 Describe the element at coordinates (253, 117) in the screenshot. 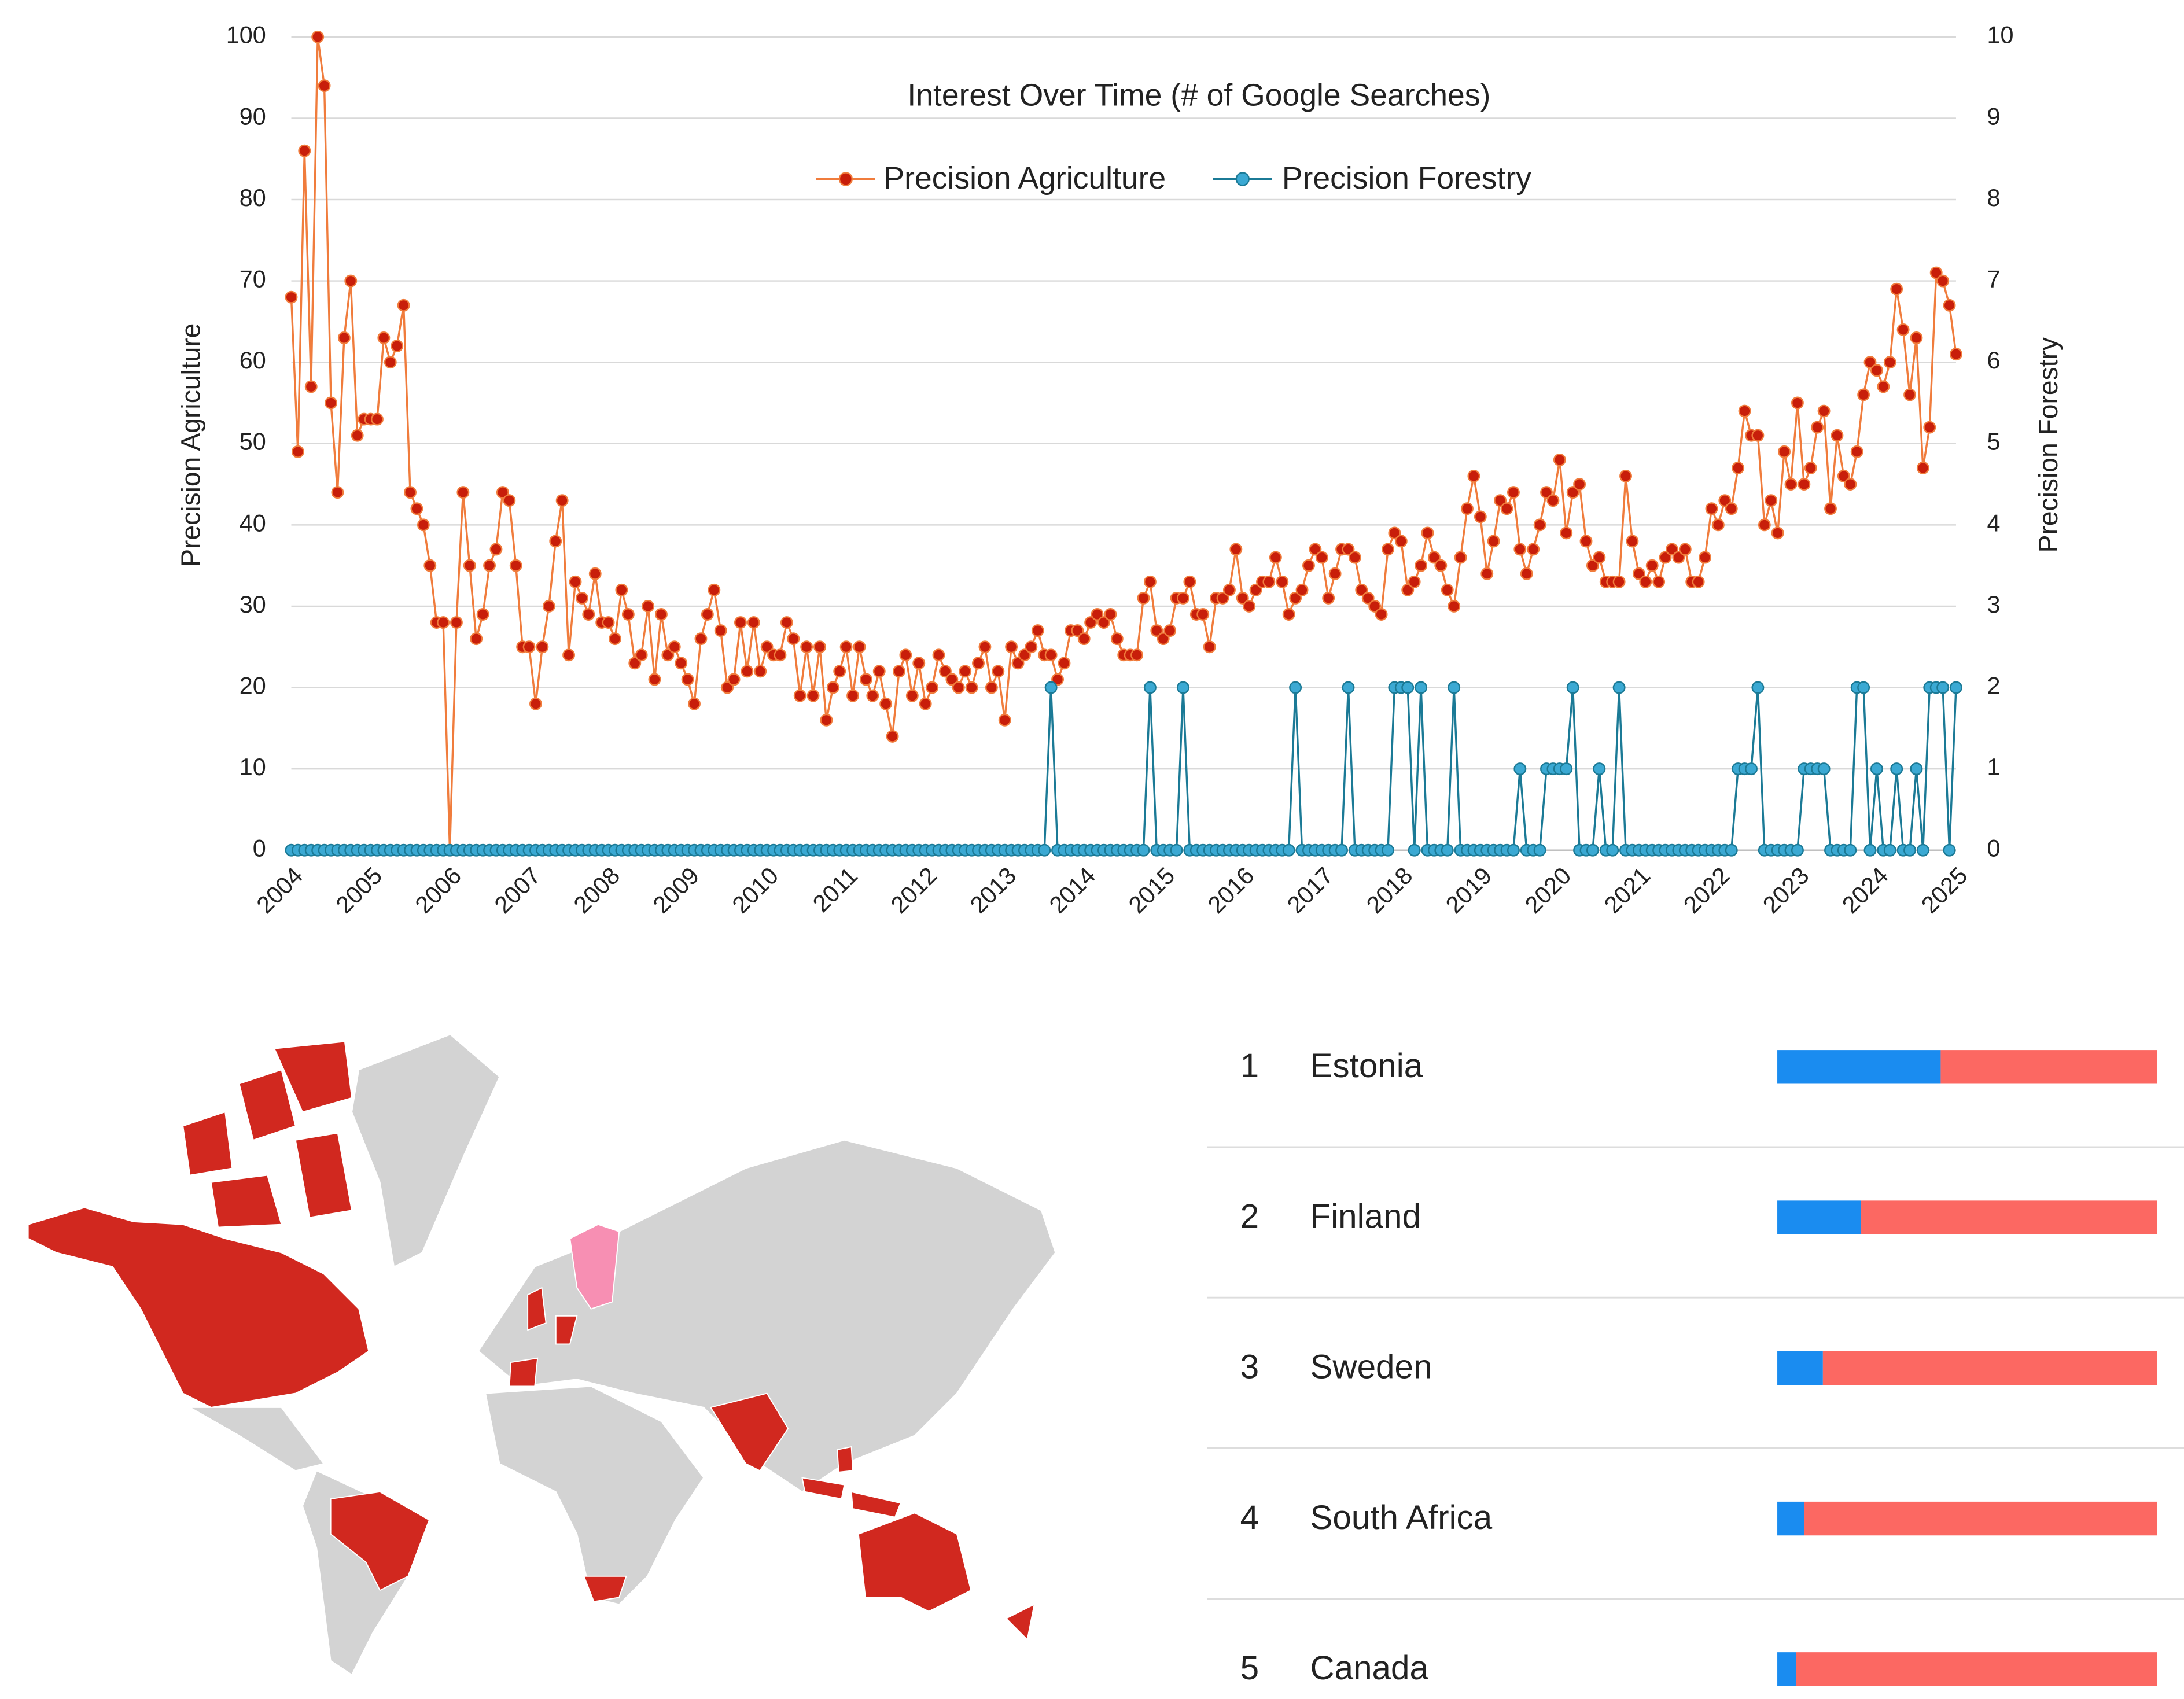

I see `y-tick-label: 90` at that location.